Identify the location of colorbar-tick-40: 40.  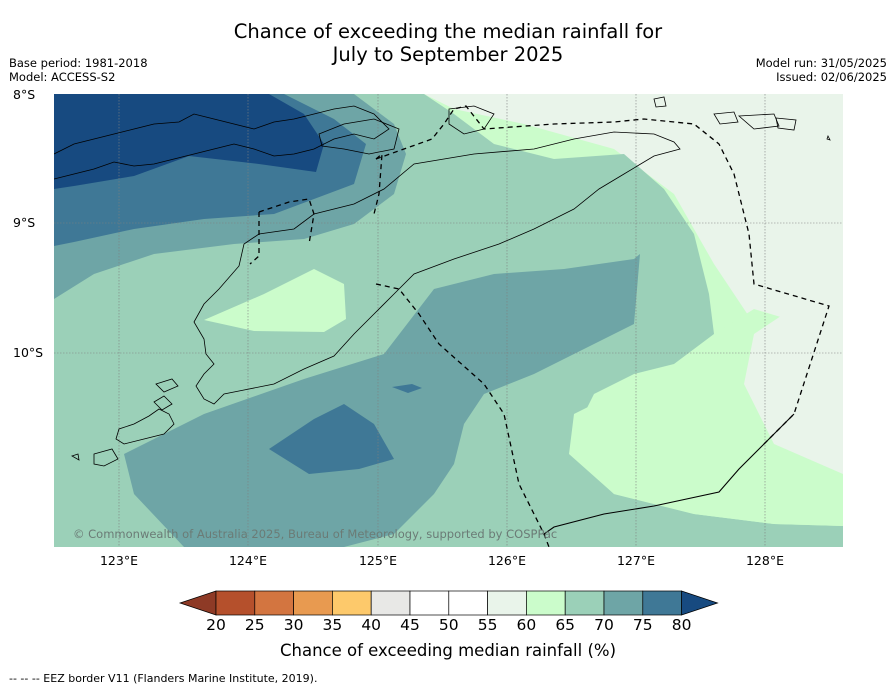
(371, 625).